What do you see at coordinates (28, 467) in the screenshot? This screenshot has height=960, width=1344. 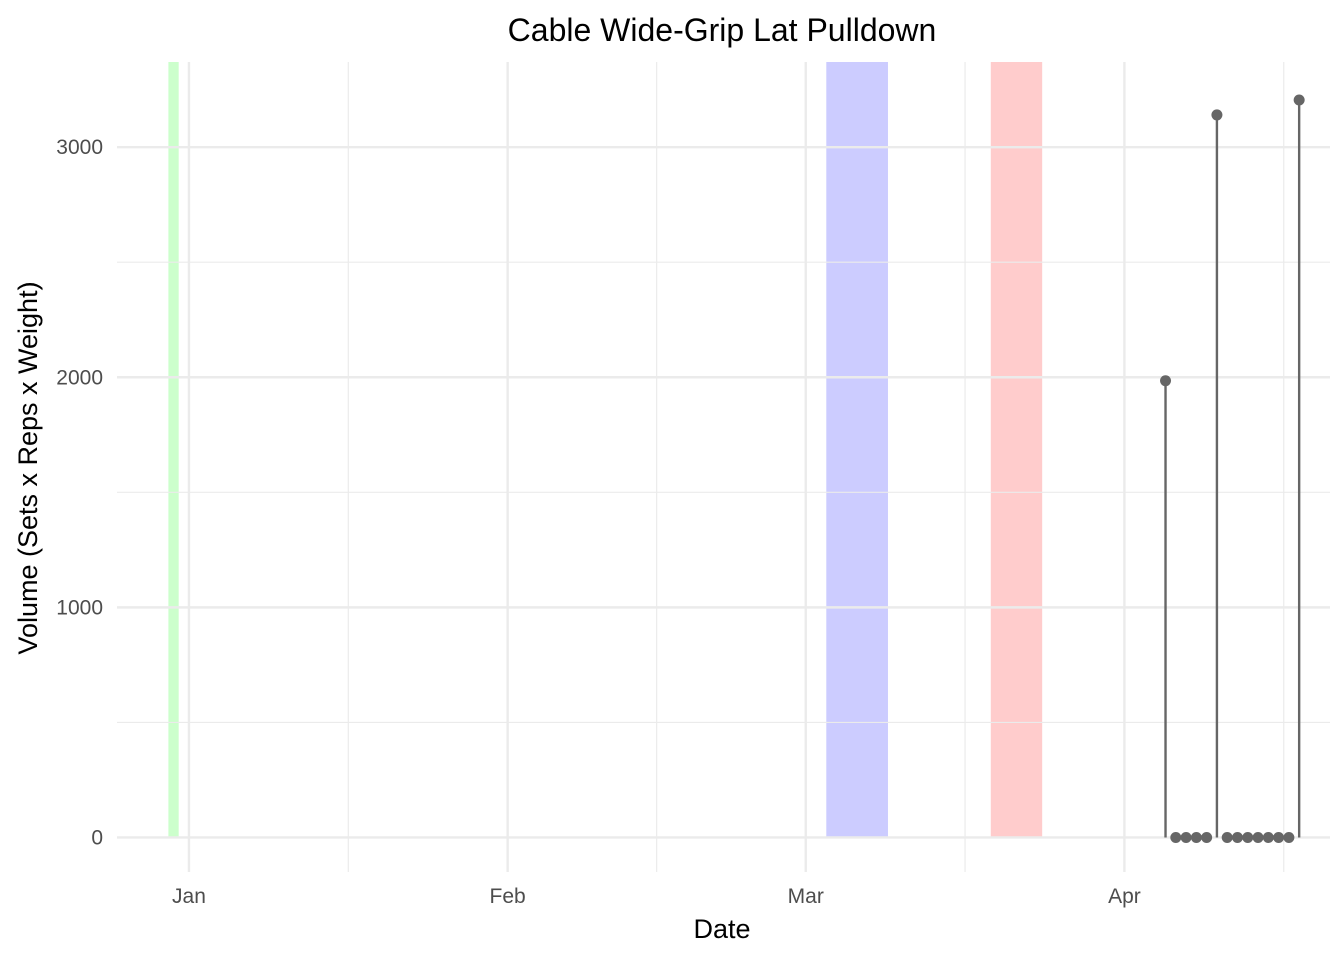 I see `y-axis-title: Volume (Sets x Reps x Weight)` at bounding box center [28, 467].